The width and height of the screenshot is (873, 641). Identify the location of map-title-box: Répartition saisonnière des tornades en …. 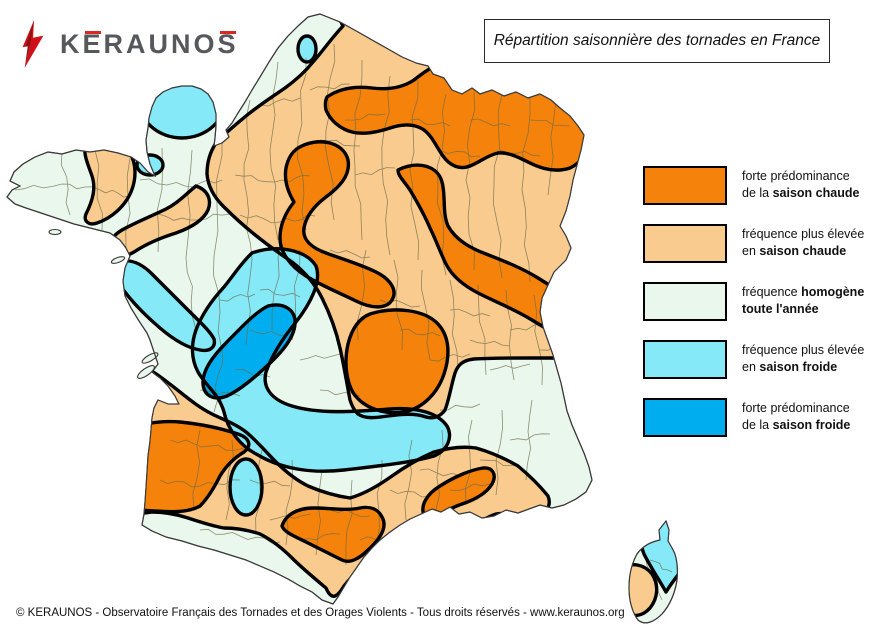
(657, 41).